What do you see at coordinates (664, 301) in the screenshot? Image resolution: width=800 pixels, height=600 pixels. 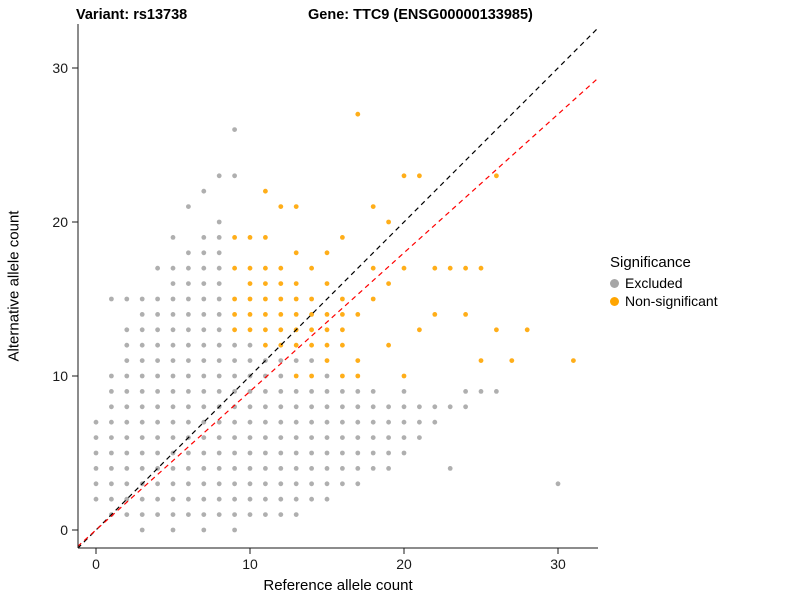 I see `legend-item-nonsignificant: Non-significant` at bounding box center [664, 301].